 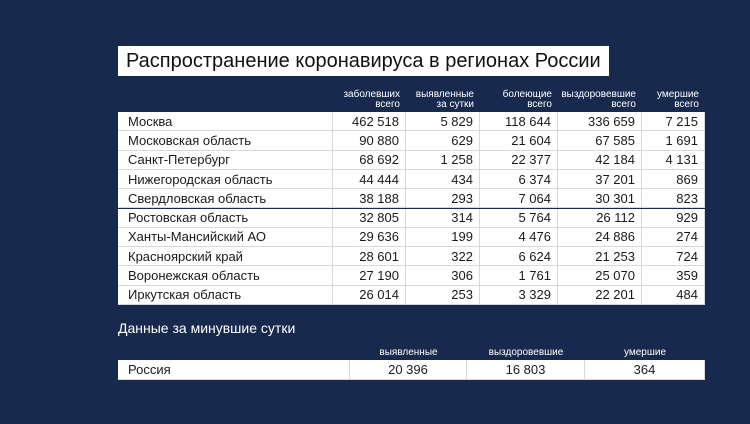 What do you see at coordinates (369, 160) in the screenshot?
I see `value-cell: 68 692` at bounding box center [369, 160].